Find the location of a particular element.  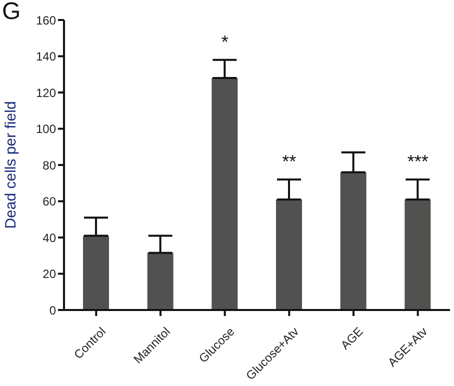

y-tick-label: 100 is located at coordinates (46, 129).